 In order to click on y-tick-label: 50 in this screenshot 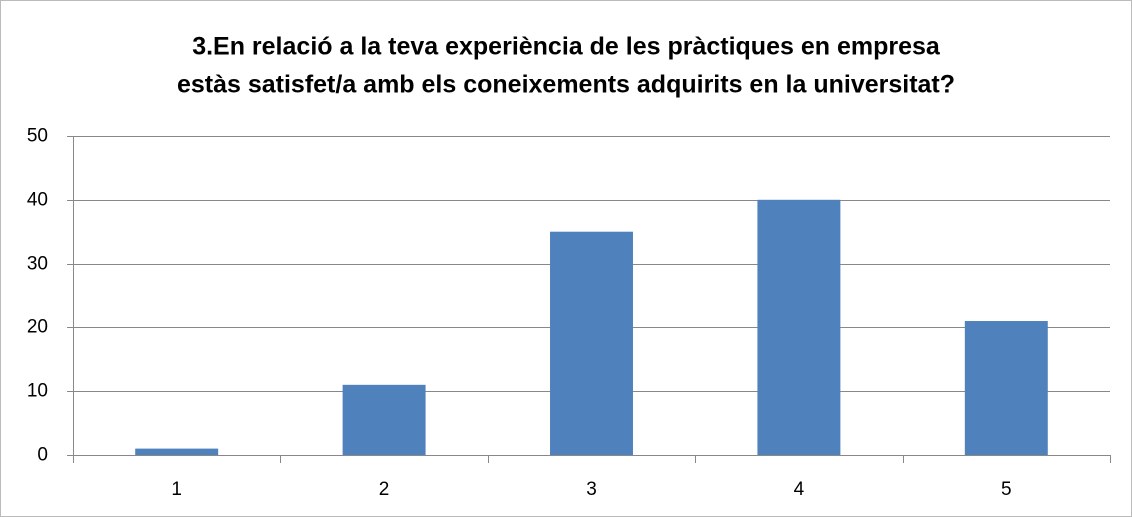, I will do `click(37, 136)`.